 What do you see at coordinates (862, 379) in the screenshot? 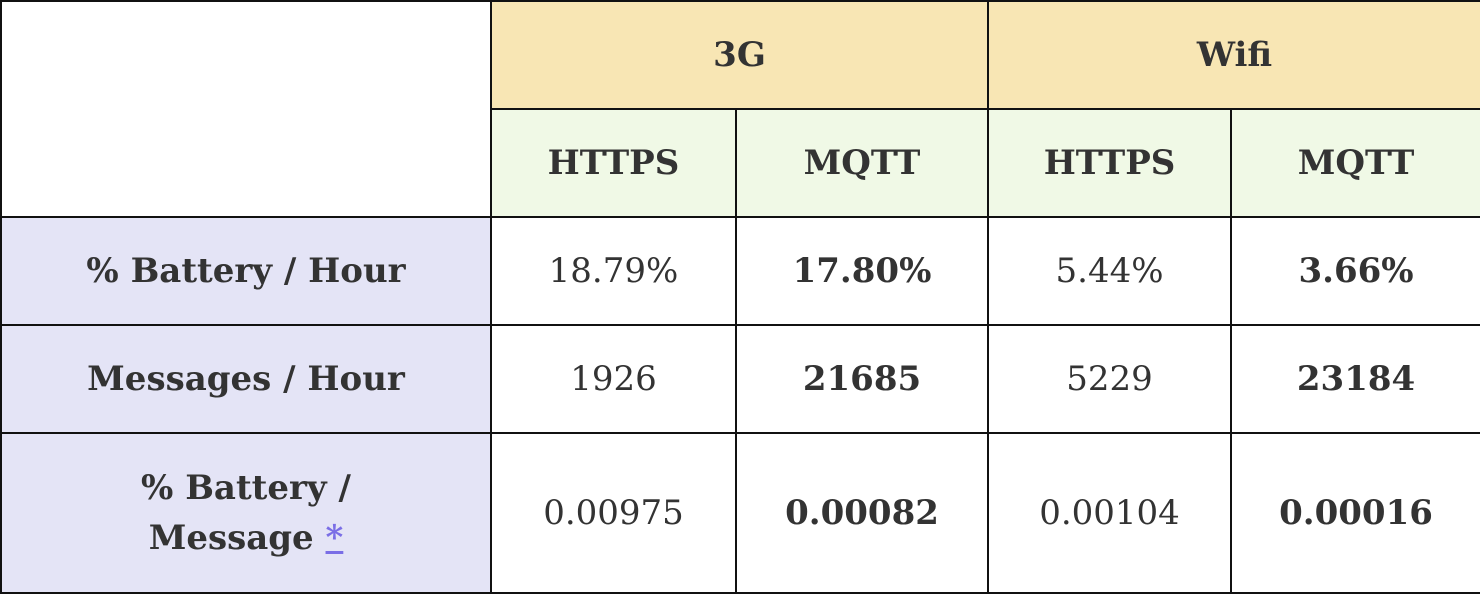
I see `table-cell: 21685` at bounding box center [862, 379].